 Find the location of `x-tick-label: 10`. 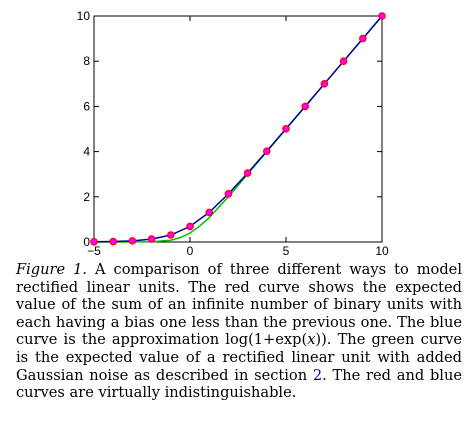

x-tick-label: 10 is located at coordinates (382, 251).